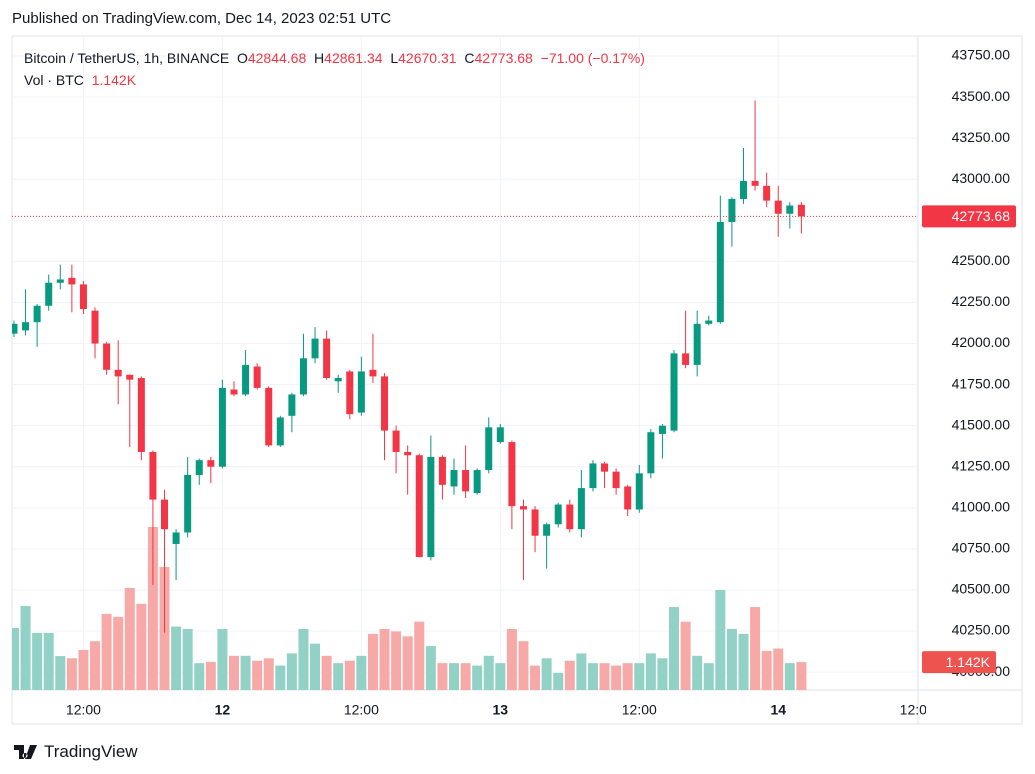 The height and width of the screenshot is (774, 1035). What do you see at coordinates (91, 751) in the screenshot?
I see `footer-brand: TradingView` at bounding box center [91, 751].